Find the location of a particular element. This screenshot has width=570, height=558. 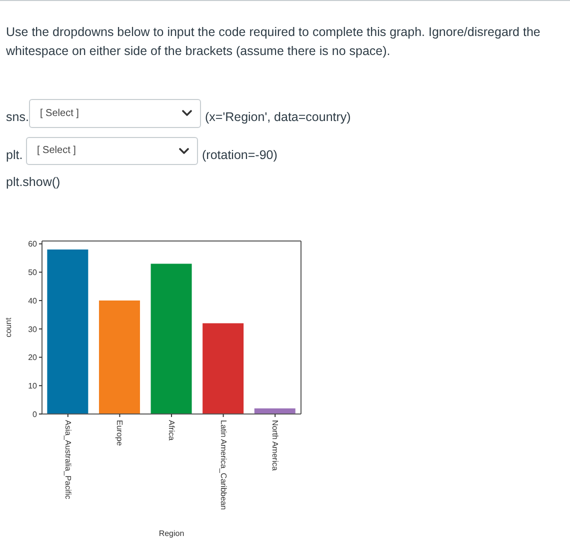

x-tick-label: Europe is located at coordinates (119, 433).